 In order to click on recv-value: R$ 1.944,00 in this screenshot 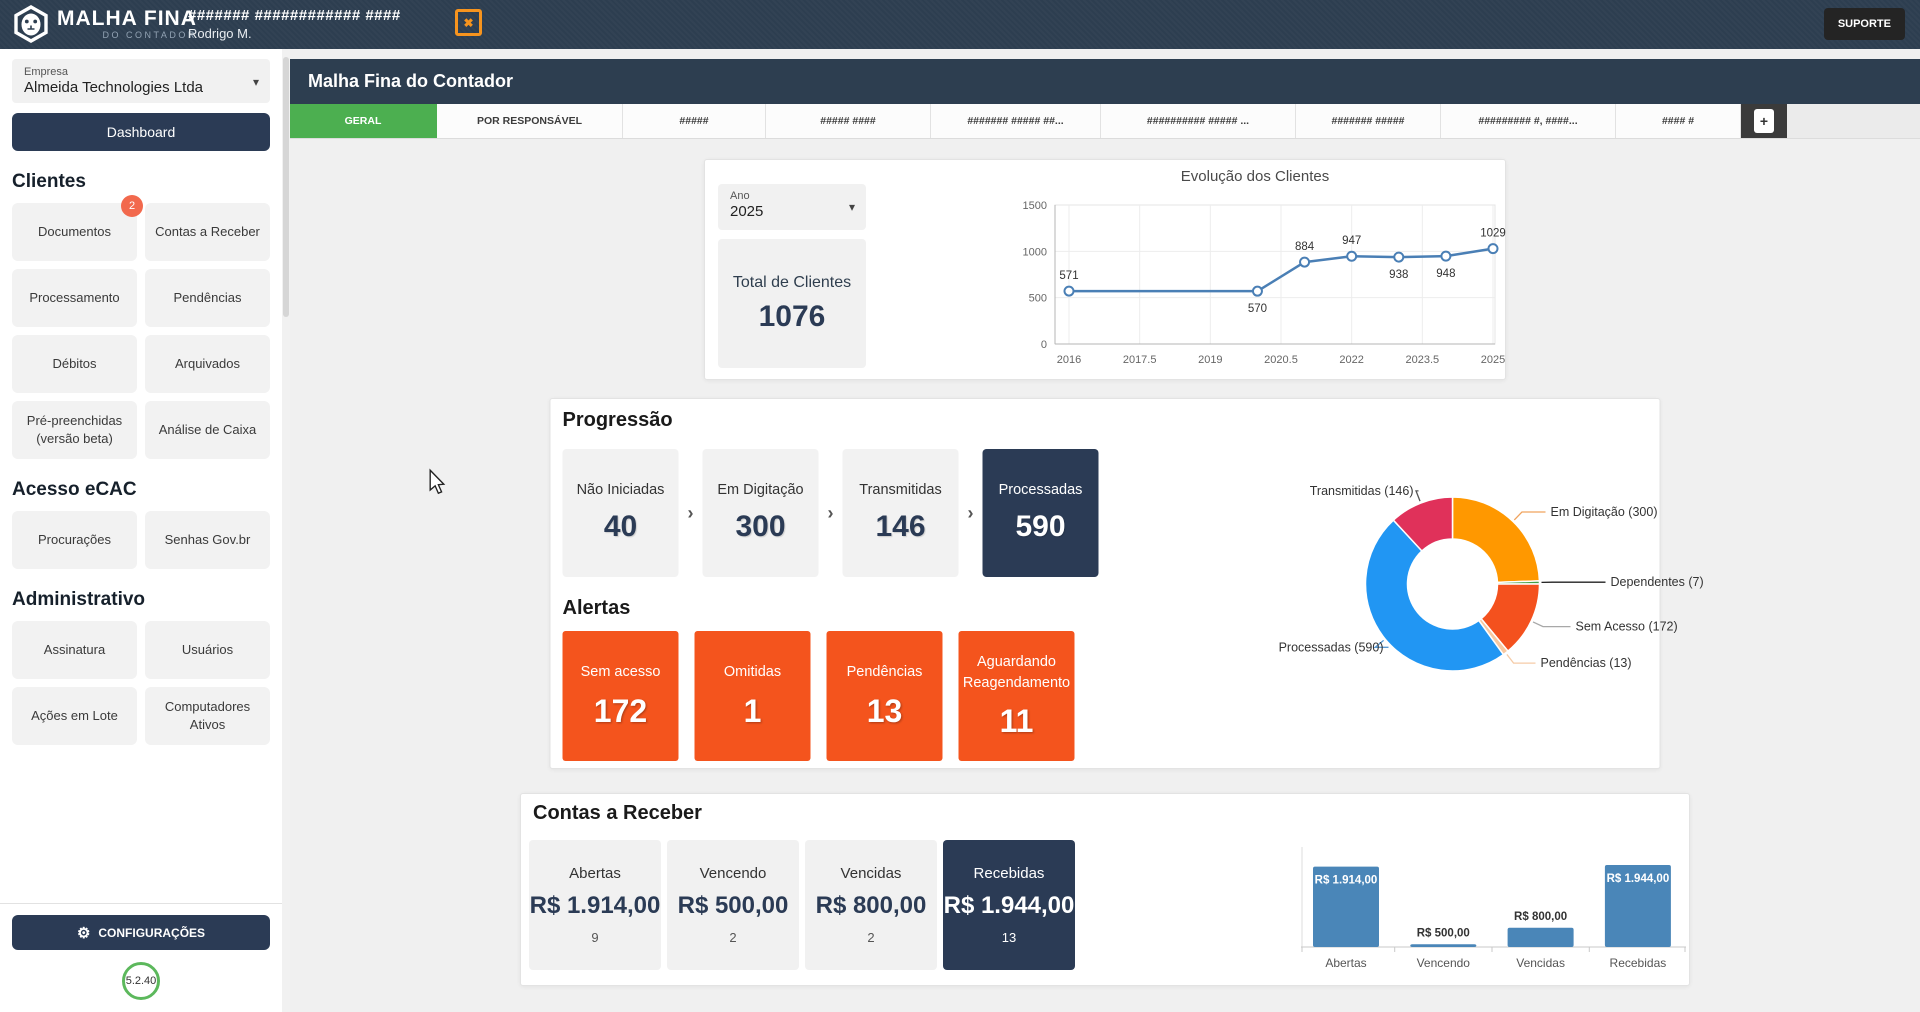, I will do `click(1009, 905)`.